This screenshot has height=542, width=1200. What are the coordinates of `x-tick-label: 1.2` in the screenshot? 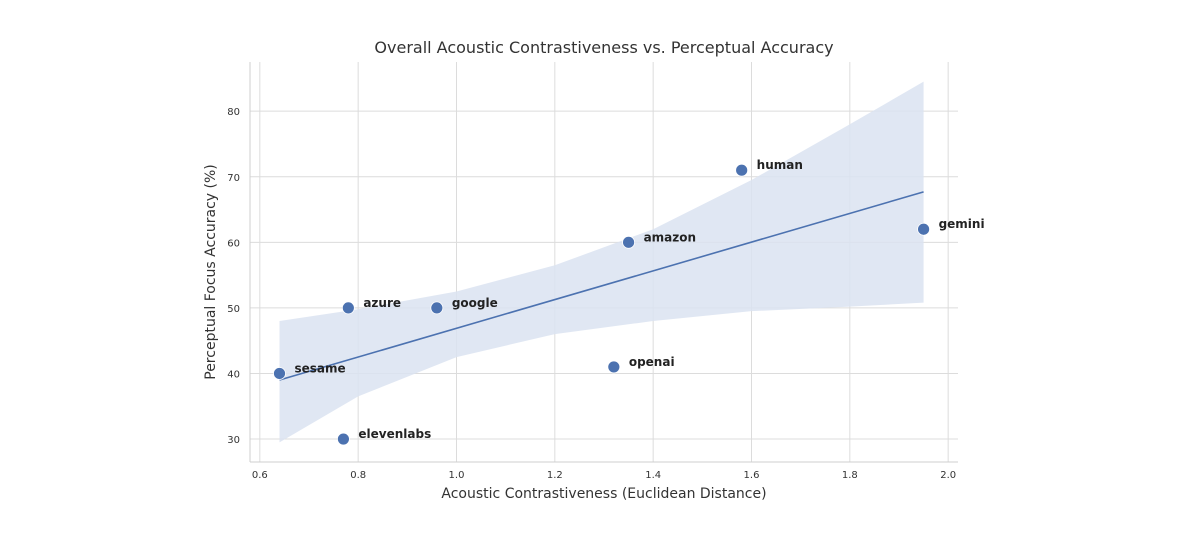 It's located at (555, 475).